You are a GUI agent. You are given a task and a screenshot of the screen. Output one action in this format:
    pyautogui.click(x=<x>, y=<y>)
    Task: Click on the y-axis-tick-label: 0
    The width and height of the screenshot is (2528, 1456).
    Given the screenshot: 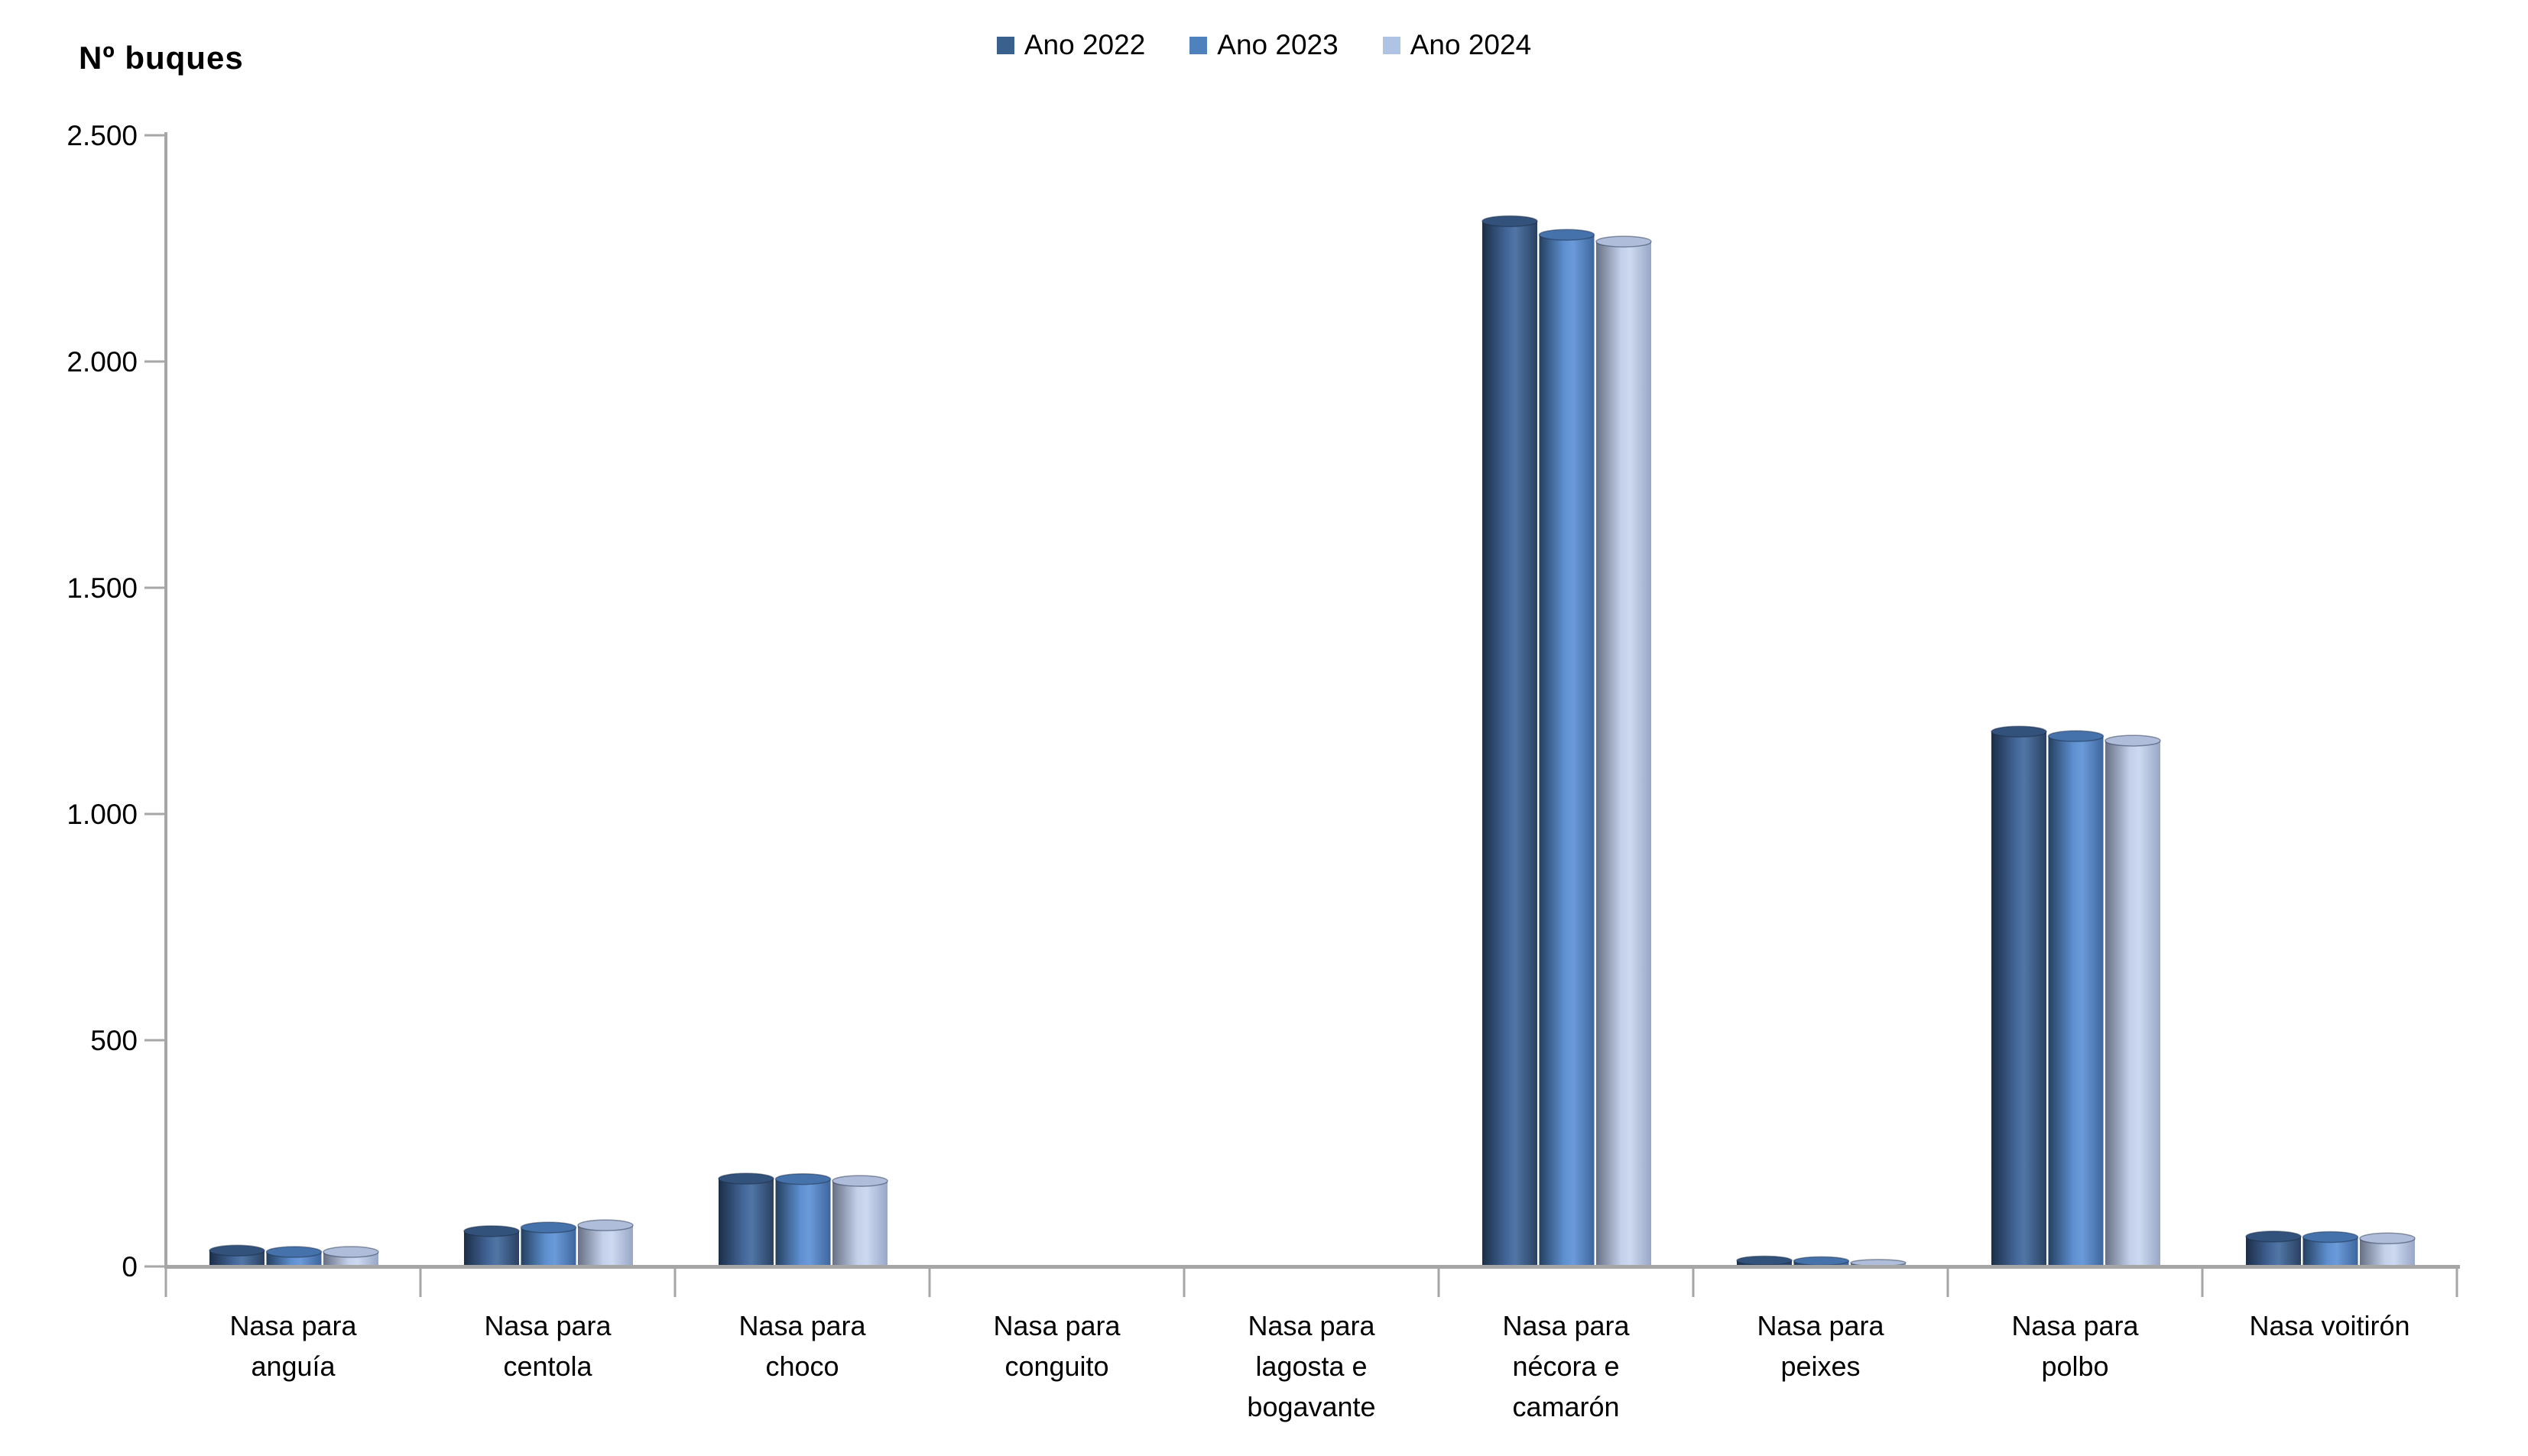 What is the action you would take?
    pyautogui.click(x=130, y=1267)
    